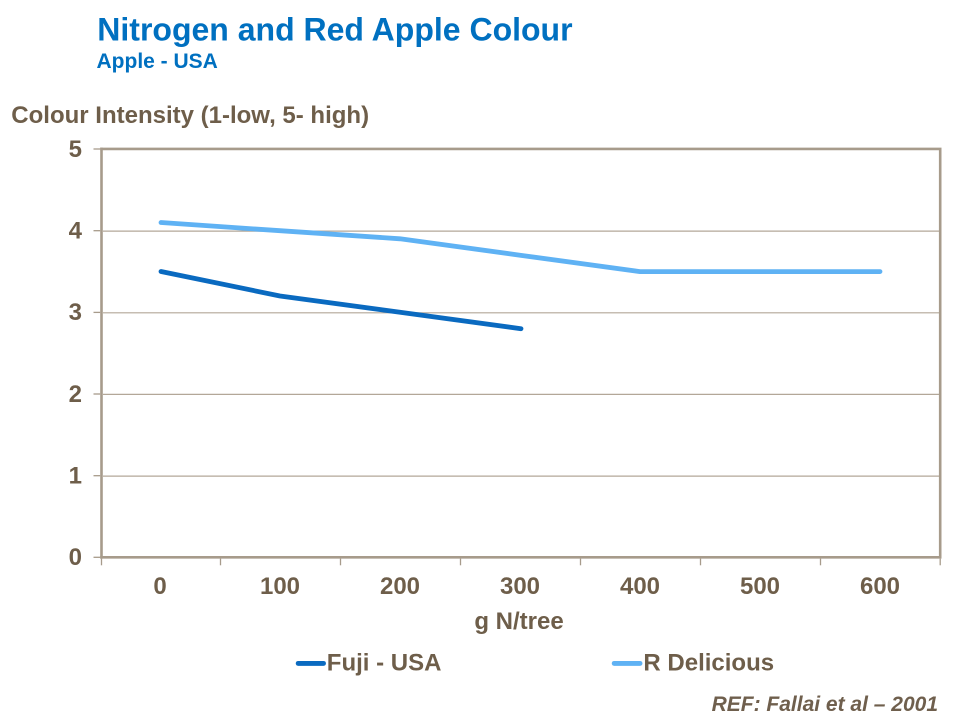 Image resolution: width=960 pixels, height=720 pixels. I want to click on svg-text: 300, so click(520, 586).